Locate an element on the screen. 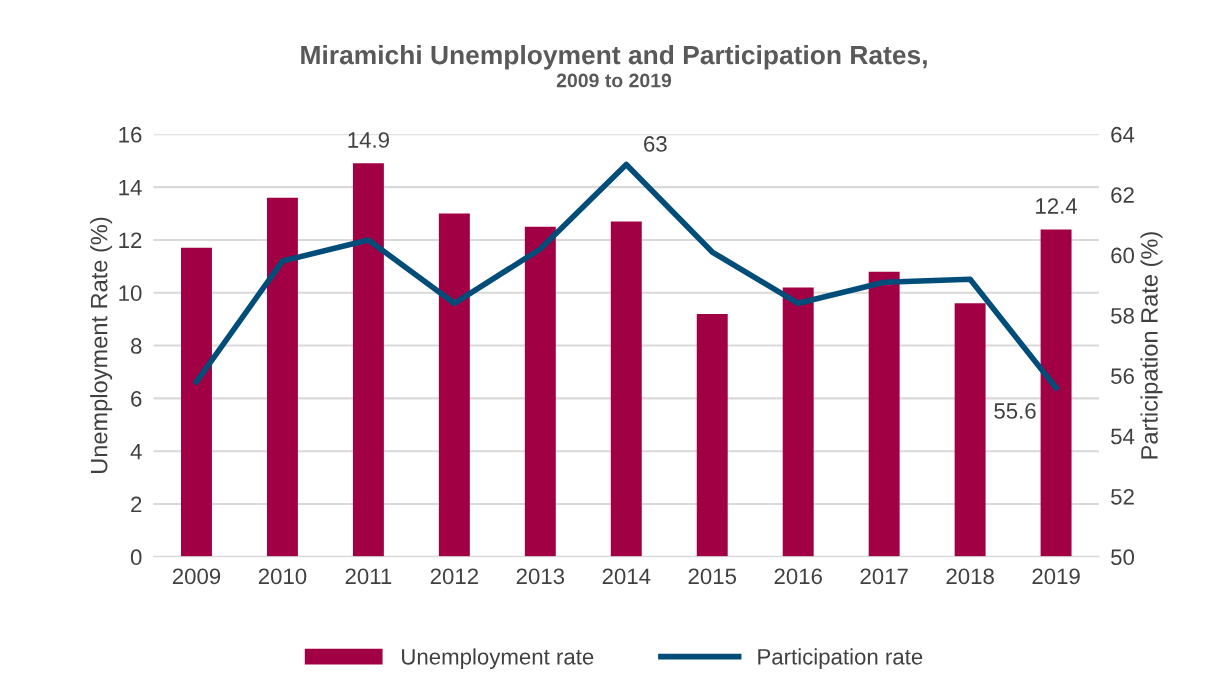  y-tick-label: 6 is located at coordinates (136, 398).